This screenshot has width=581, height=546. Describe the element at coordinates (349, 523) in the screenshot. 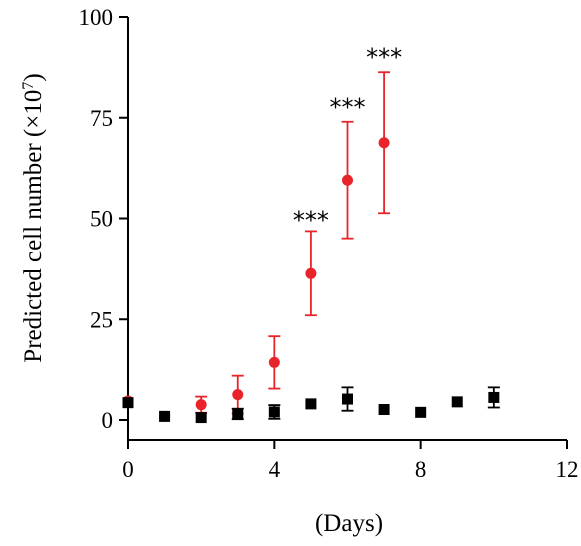

I see `x-axis-label: (Days)` at that location.